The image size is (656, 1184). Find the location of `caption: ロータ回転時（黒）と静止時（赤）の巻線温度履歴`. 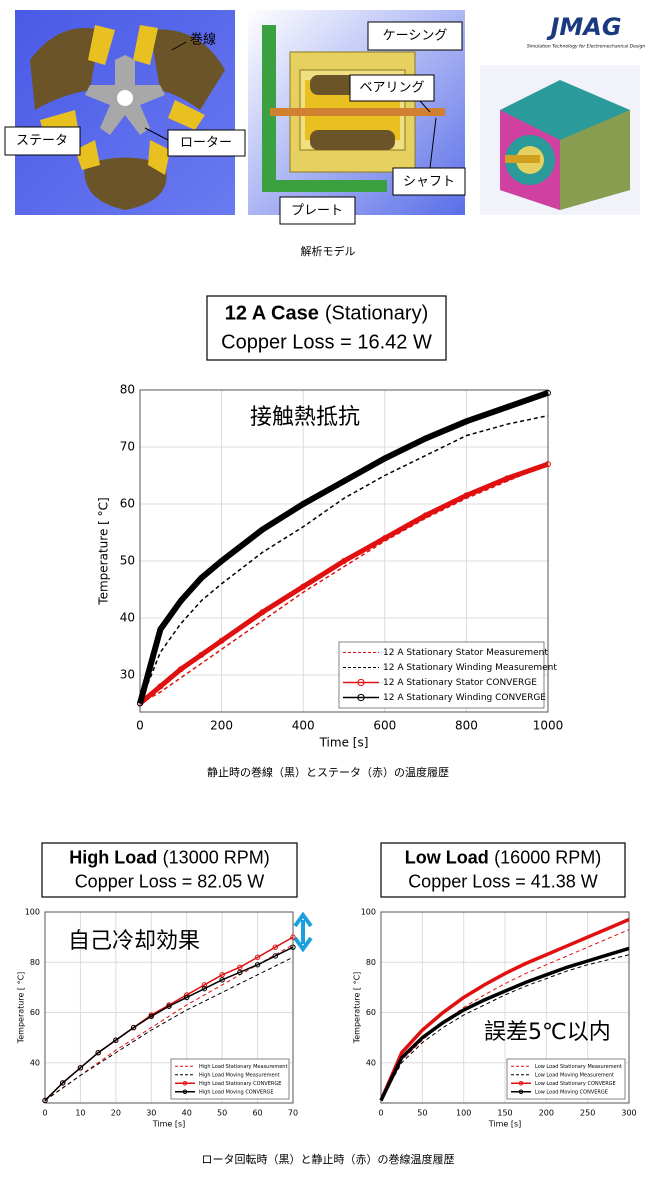

caption: ロータ回転時（黒）と静止時（赤）の巻線温度履歴 is located at coordinates (328, 1159).